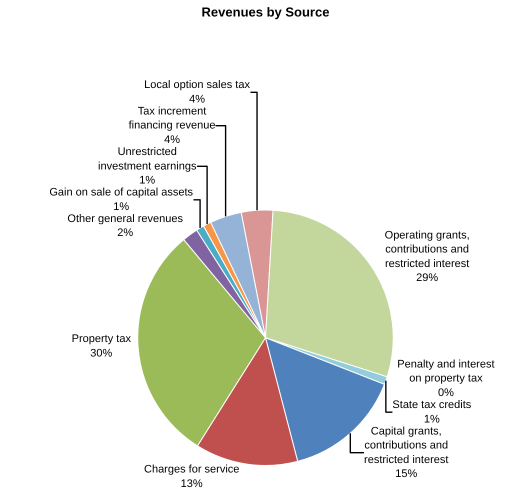 The width and height of the screenshot is (531, 497). Describe the element at coordinates (121, 192) in the screenshot. I see `slice-label: Gain on sale of capital assets` at that location.